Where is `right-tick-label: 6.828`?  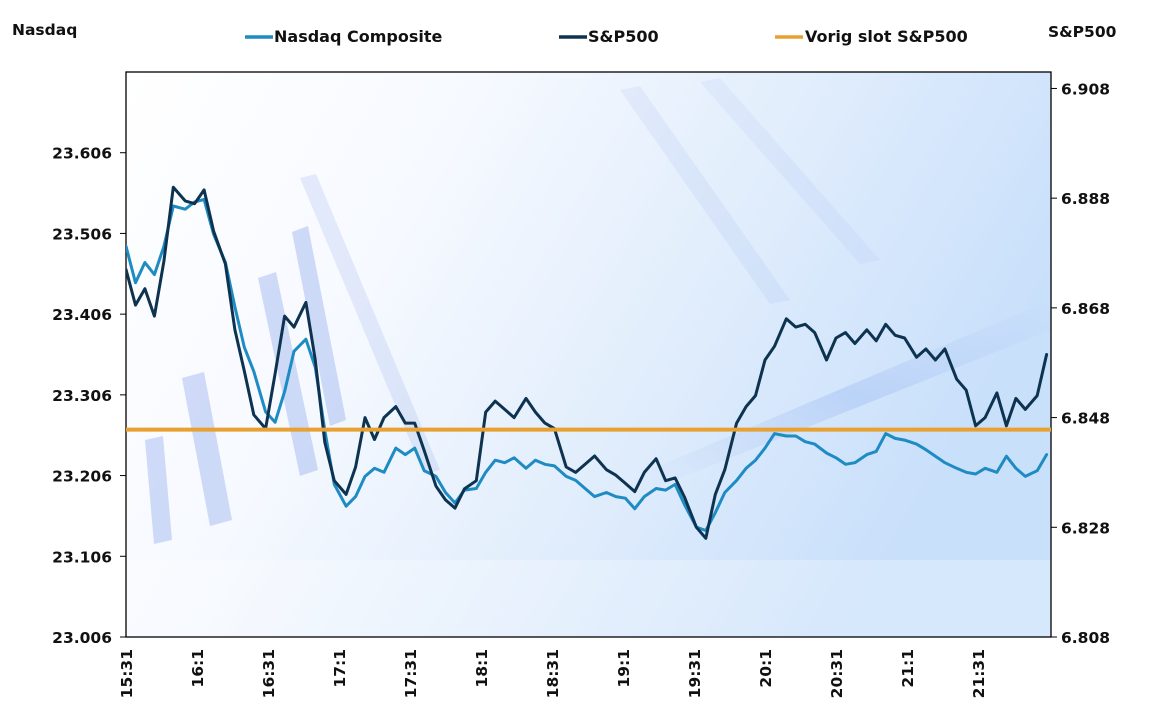 right-tick-label: 6.828 is located at coordinates (1085, 528).